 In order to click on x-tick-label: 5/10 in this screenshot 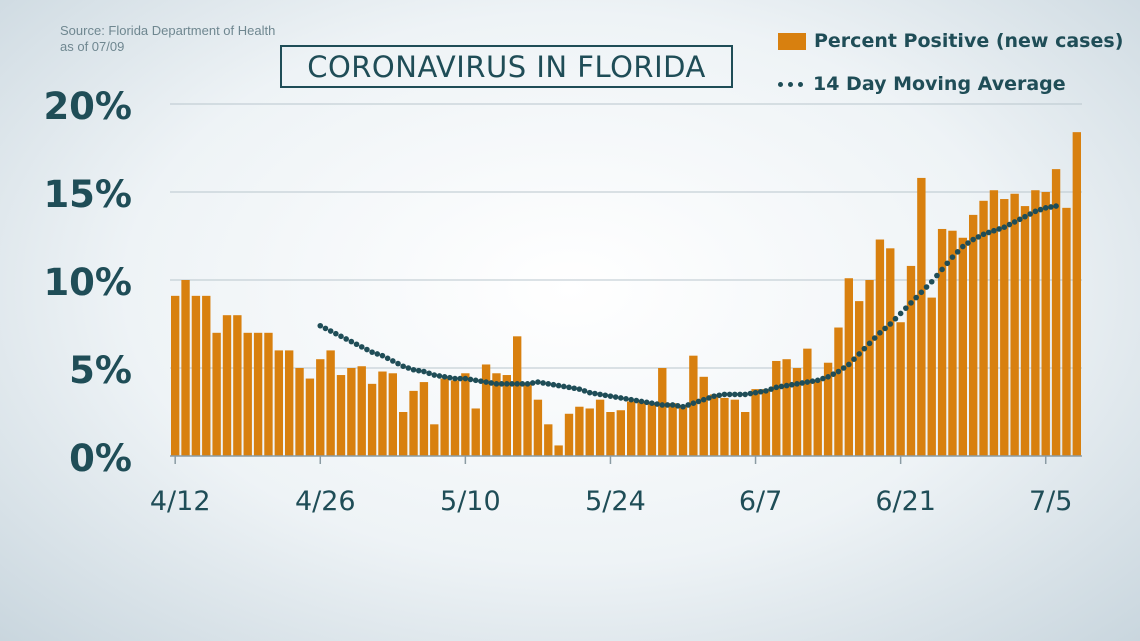, I will do `click(470, 501)`.